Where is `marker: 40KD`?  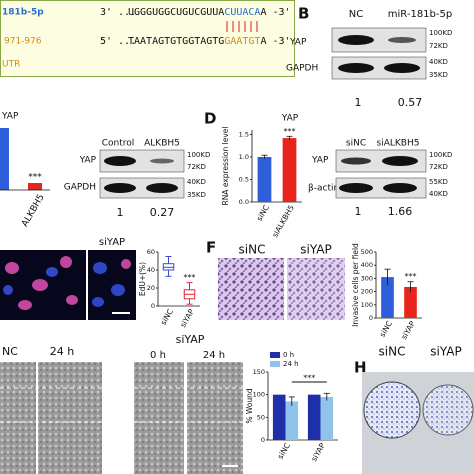
marker: 40KD is located at coordinates (438, 194).